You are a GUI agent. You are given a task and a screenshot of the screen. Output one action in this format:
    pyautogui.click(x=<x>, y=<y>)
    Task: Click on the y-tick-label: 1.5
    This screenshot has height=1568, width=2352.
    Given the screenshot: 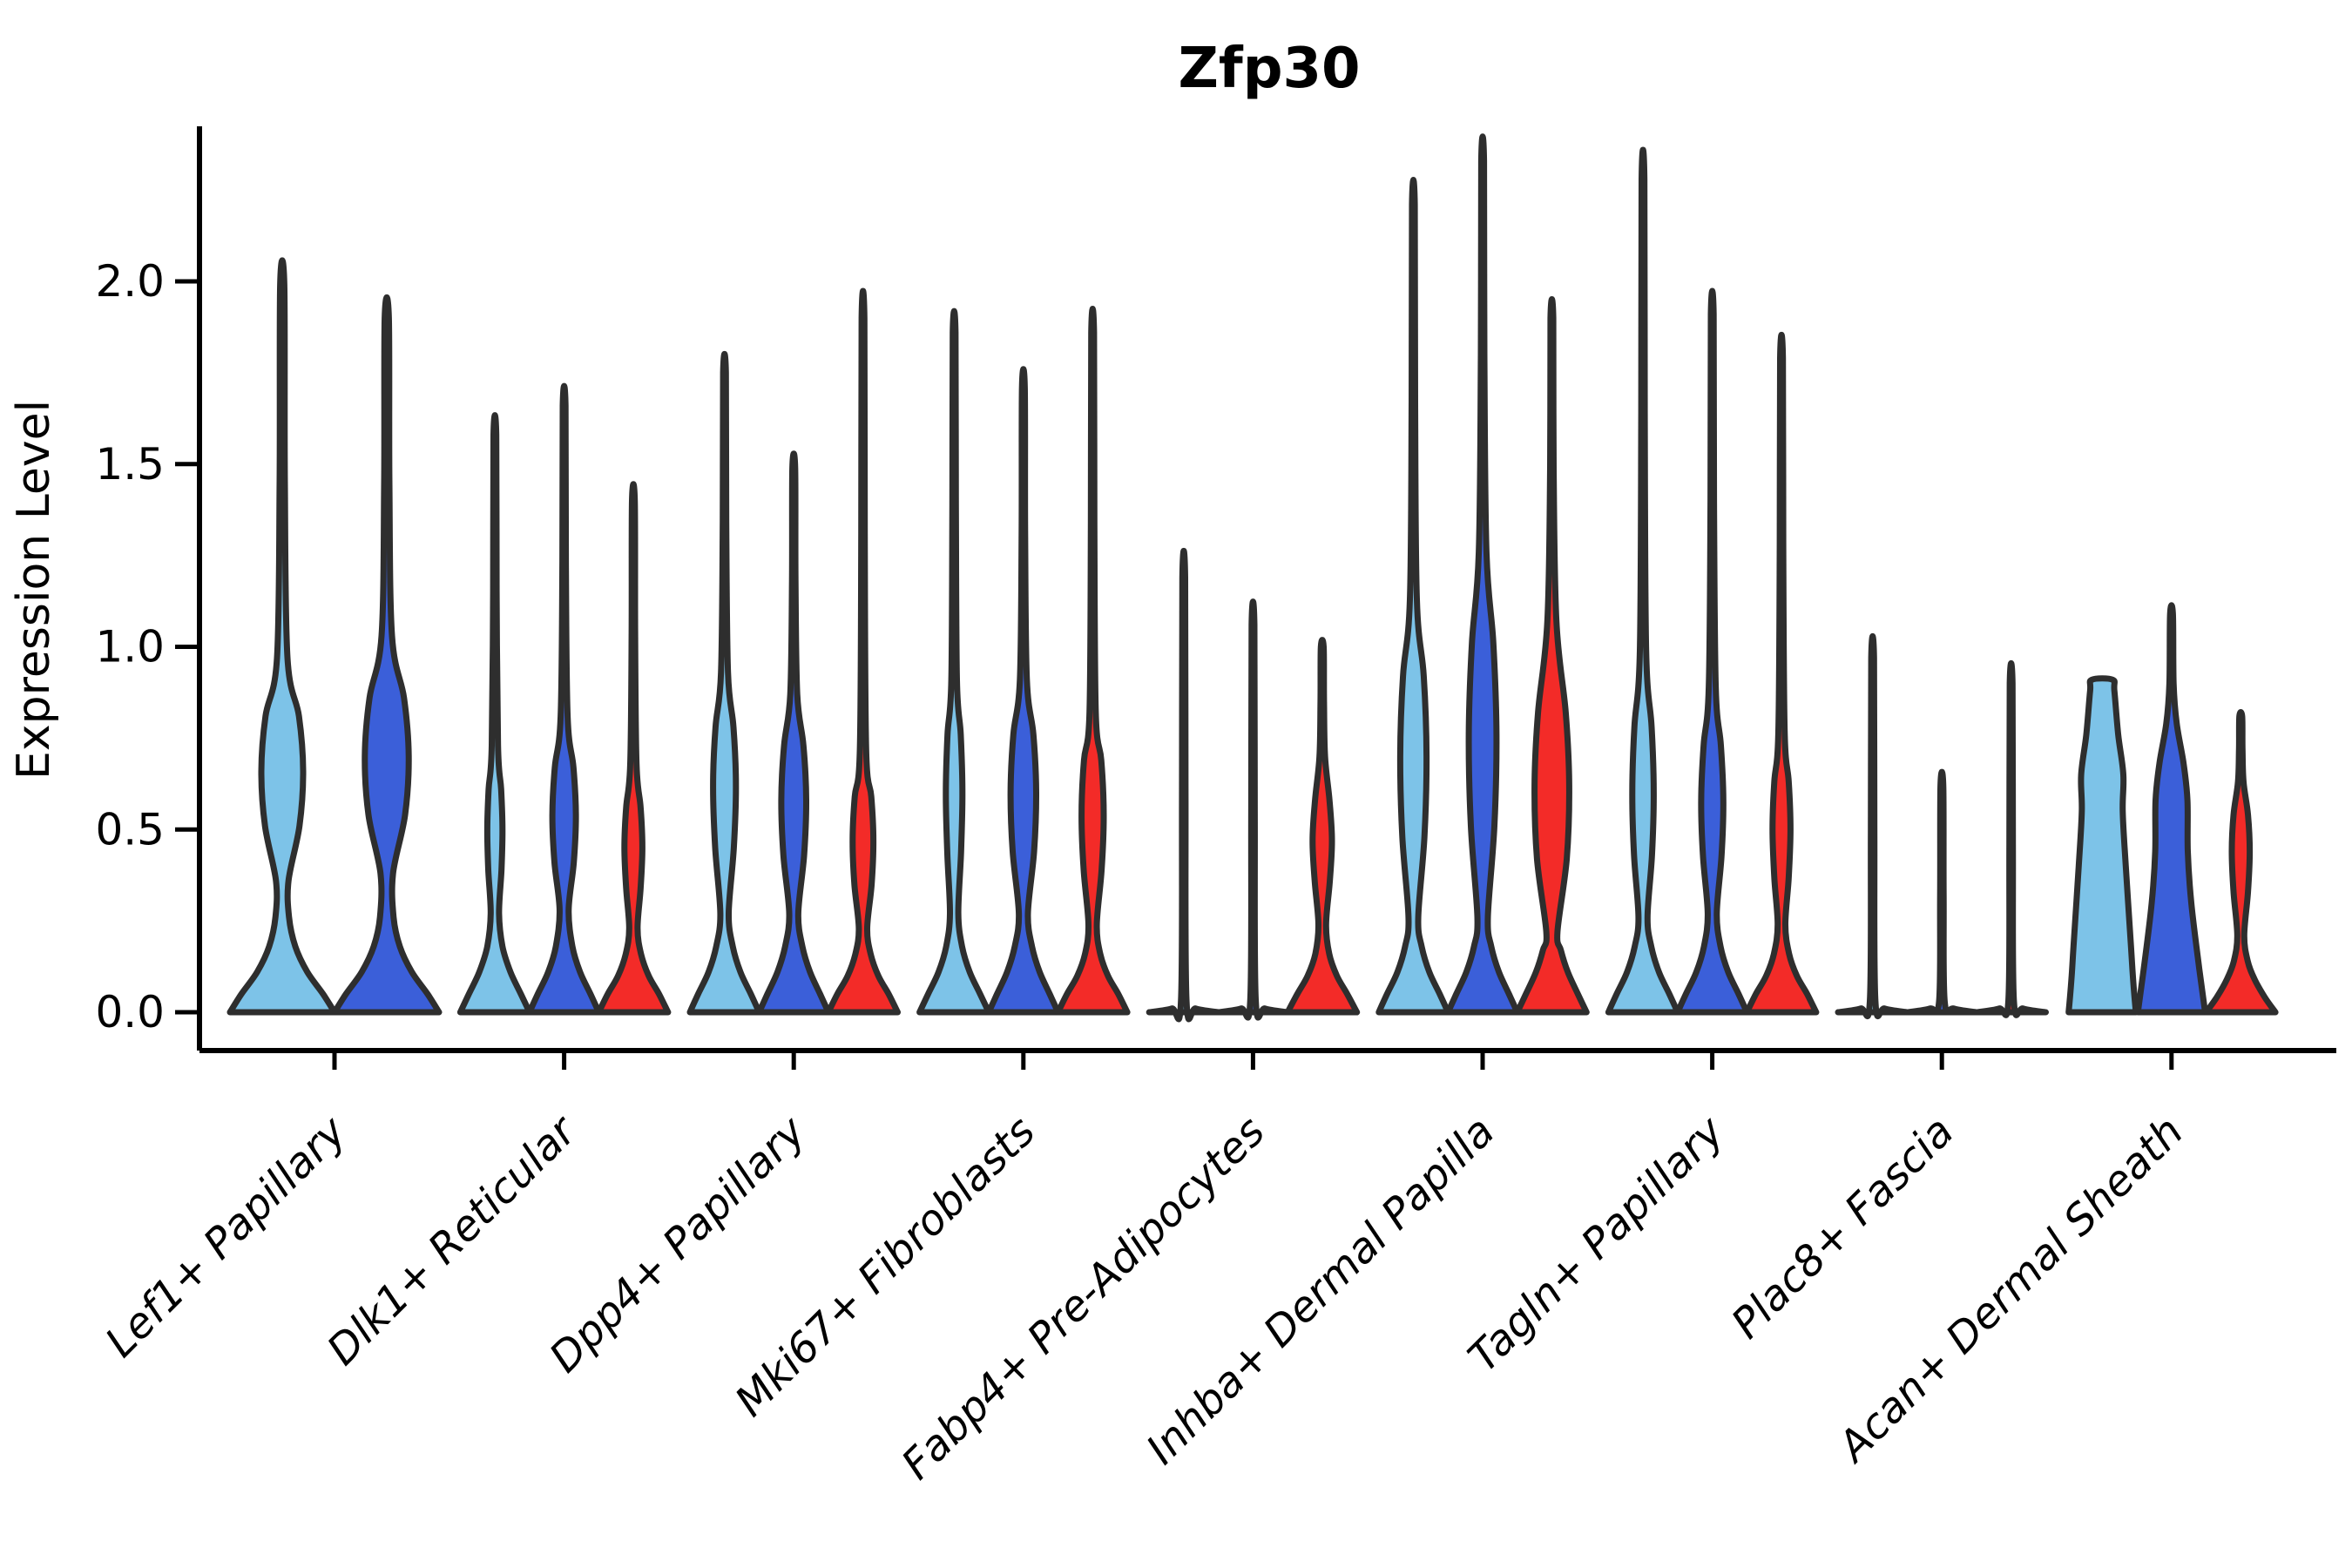 What is the action you would take?
    pyautogui.click(x=130, y=465)
    